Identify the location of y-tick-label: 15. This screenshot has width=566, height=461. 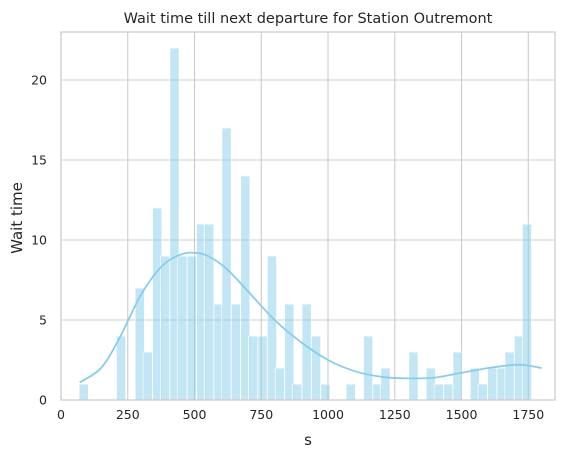
(39, 160).